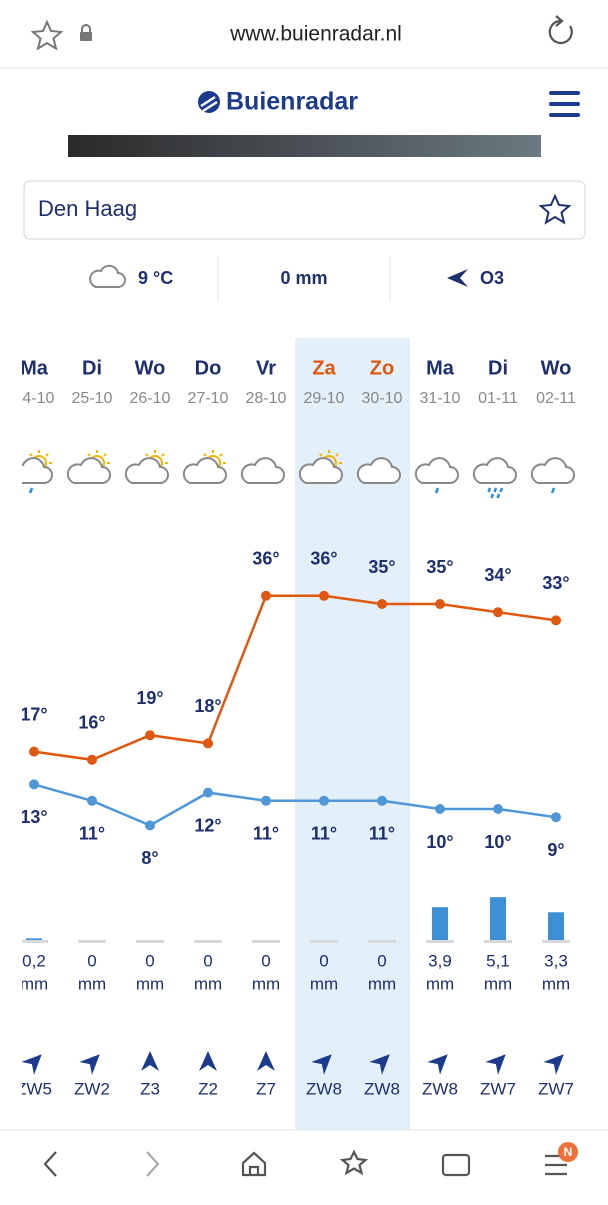 The height and width of the screenshot is (1205, 608). What do you see at coordinates (315, 34) in the screenshot?
I see `url: www.buienradar.nl` at bounding box center [315, 34].